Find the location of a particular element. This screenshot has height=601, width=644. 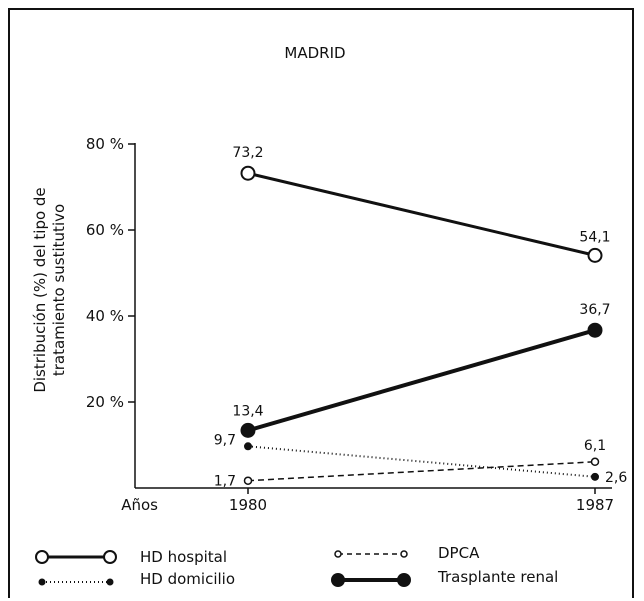

legend-label-dpca: DPCA is located at coordinates (459, 553).